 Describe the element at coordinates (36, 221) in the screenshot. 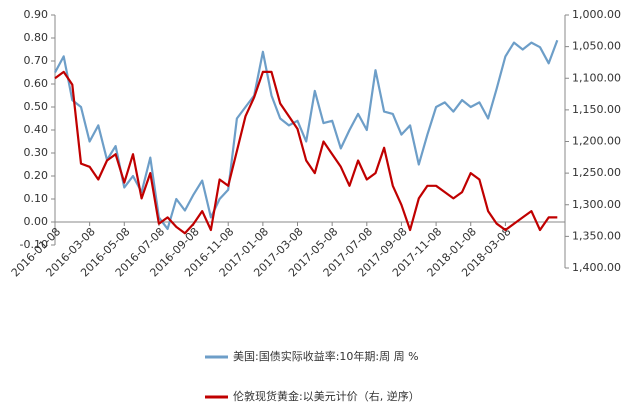

I see `y-tick-label: 0.00` at that location.